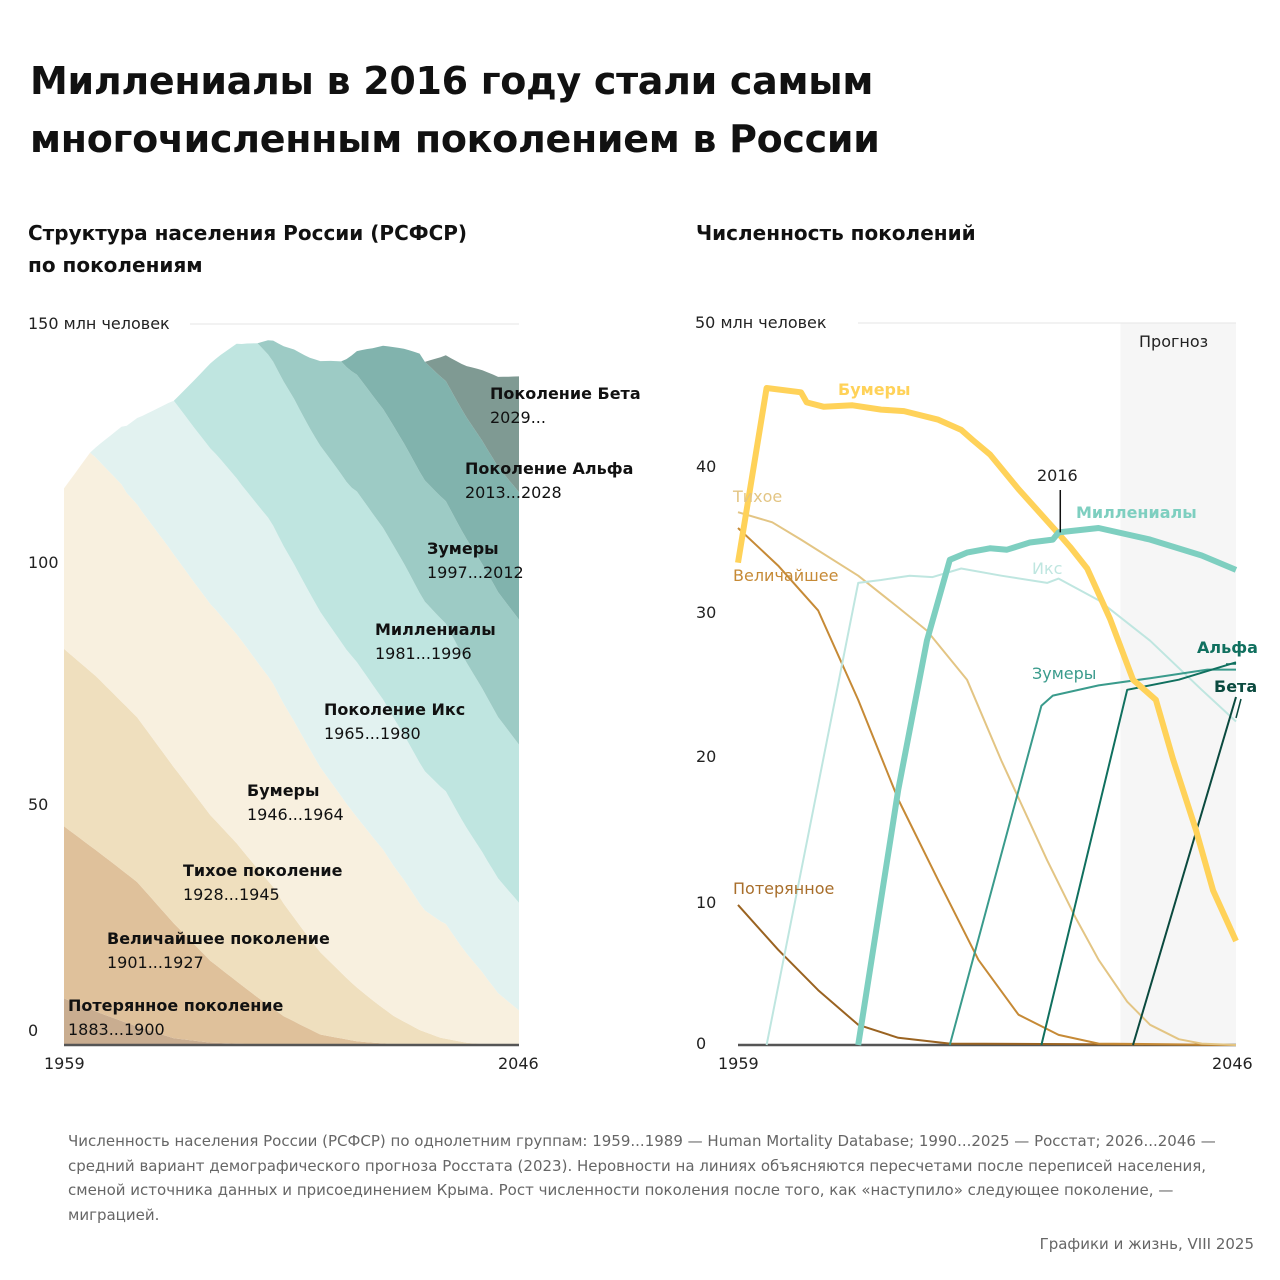 The image size is (1280, 1280). Describe the element at coordinates (738, 1063) in the screenshot. I see `right-x-tick-start: 1959` at that location.